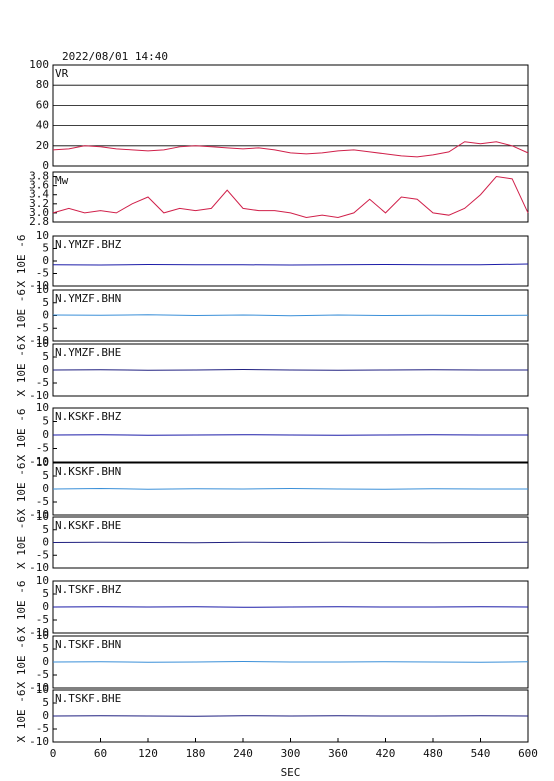  What do you see at coordinates (88, 471) in the screenshot?
I see `series-label: N.KSKF.BHN` at bounding box center [88, 471].